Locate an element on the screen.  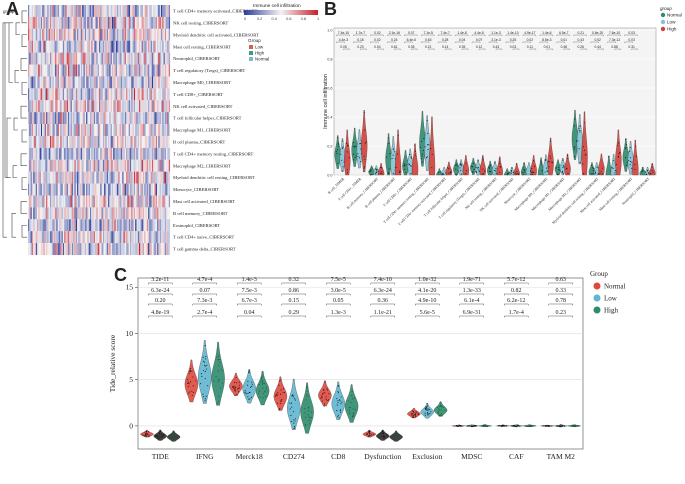
dendrogram-branch is located at coordinates (15, 124).